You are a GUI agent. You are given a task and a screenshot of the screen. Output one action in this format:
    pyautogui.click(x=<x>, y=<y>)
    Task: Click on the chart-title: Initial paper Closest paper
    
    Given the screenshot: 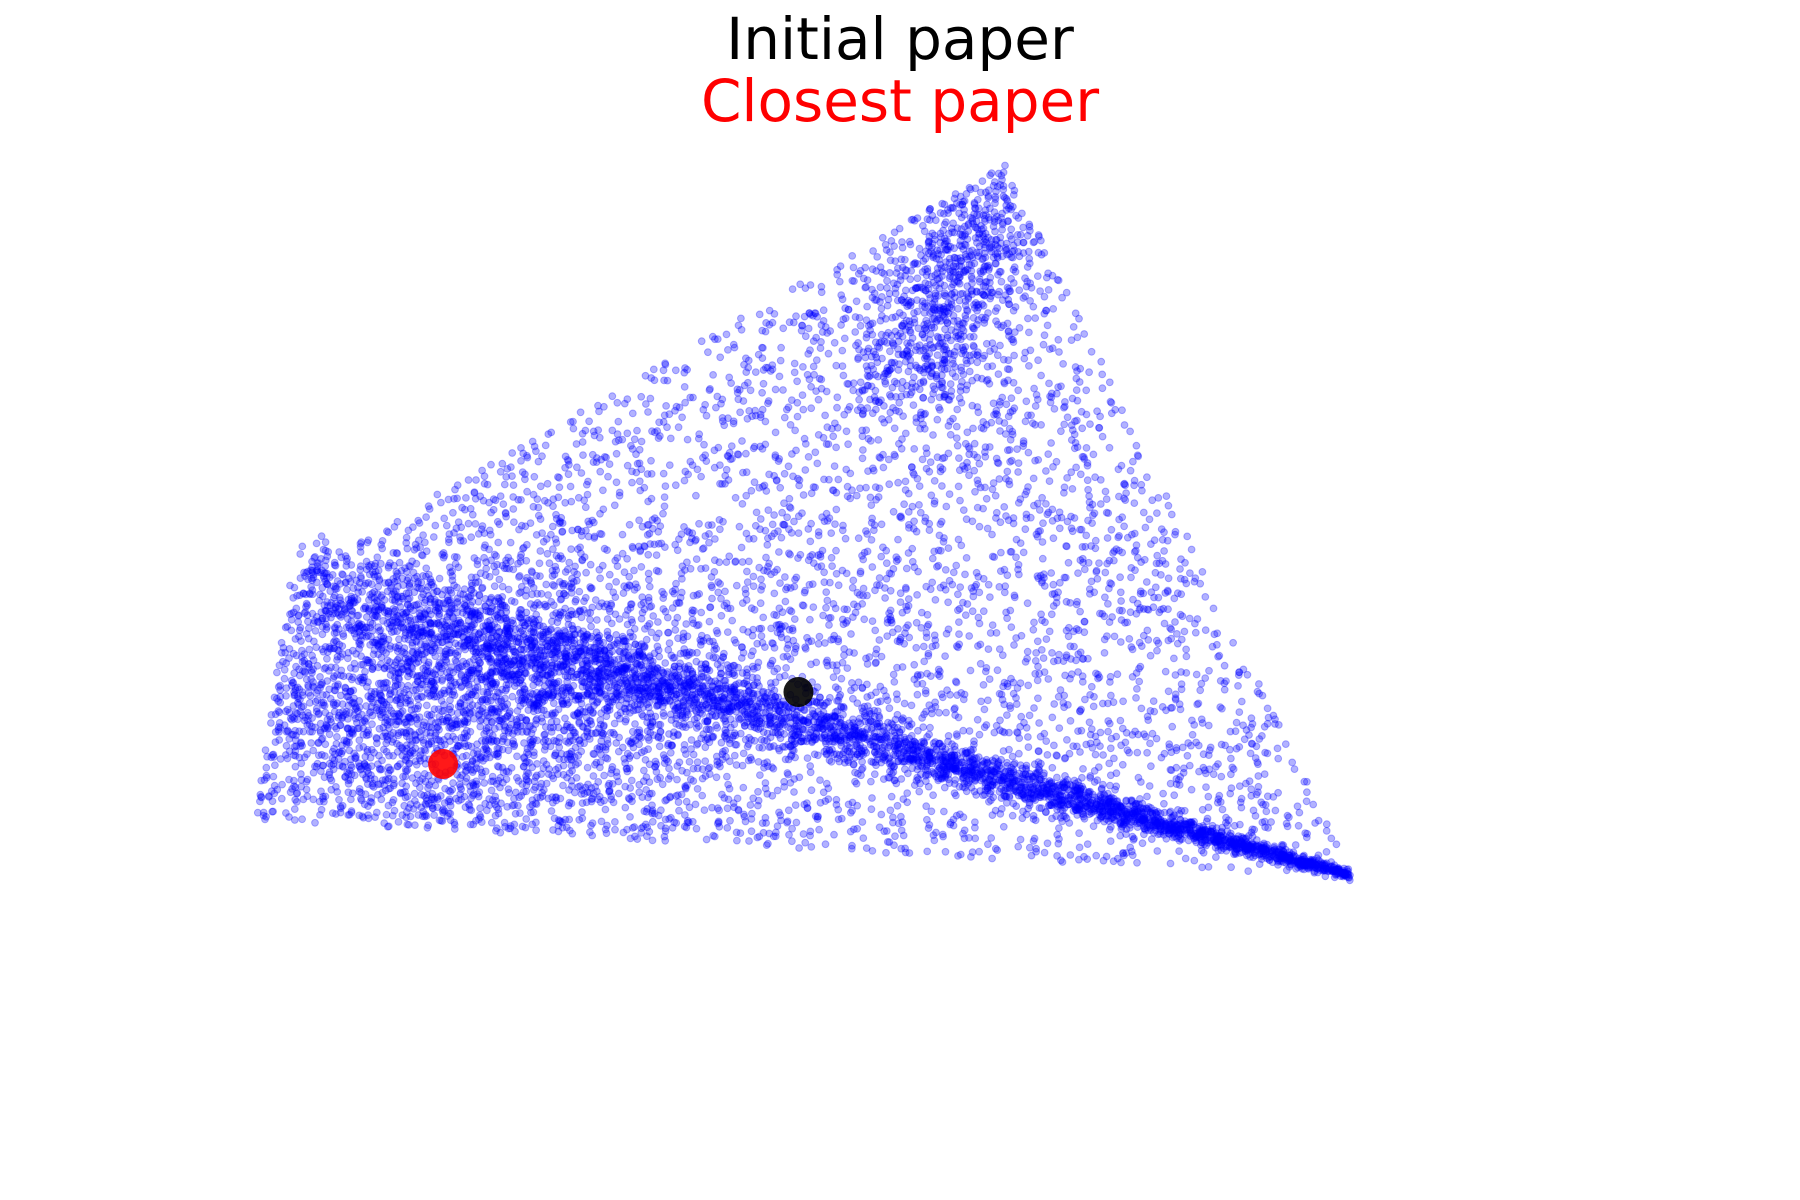 What is the action you would take?
    pyautogui.click(x=900, y=70)
    